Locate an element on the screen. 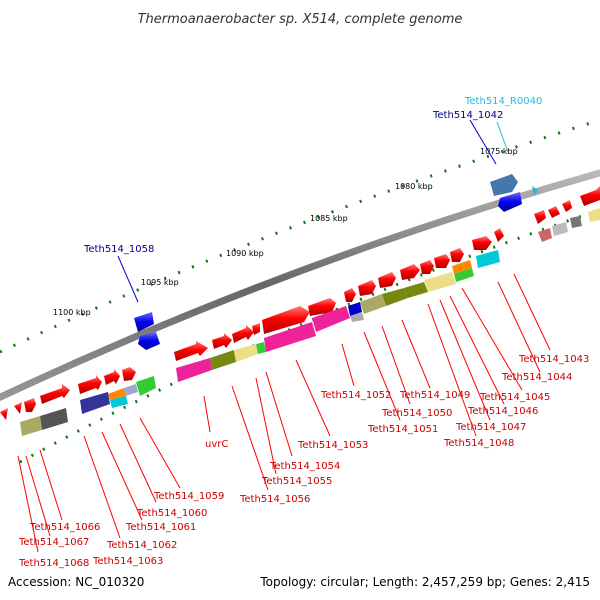  gene-label: Teth514_1055 is located at coordinates (296, 481).